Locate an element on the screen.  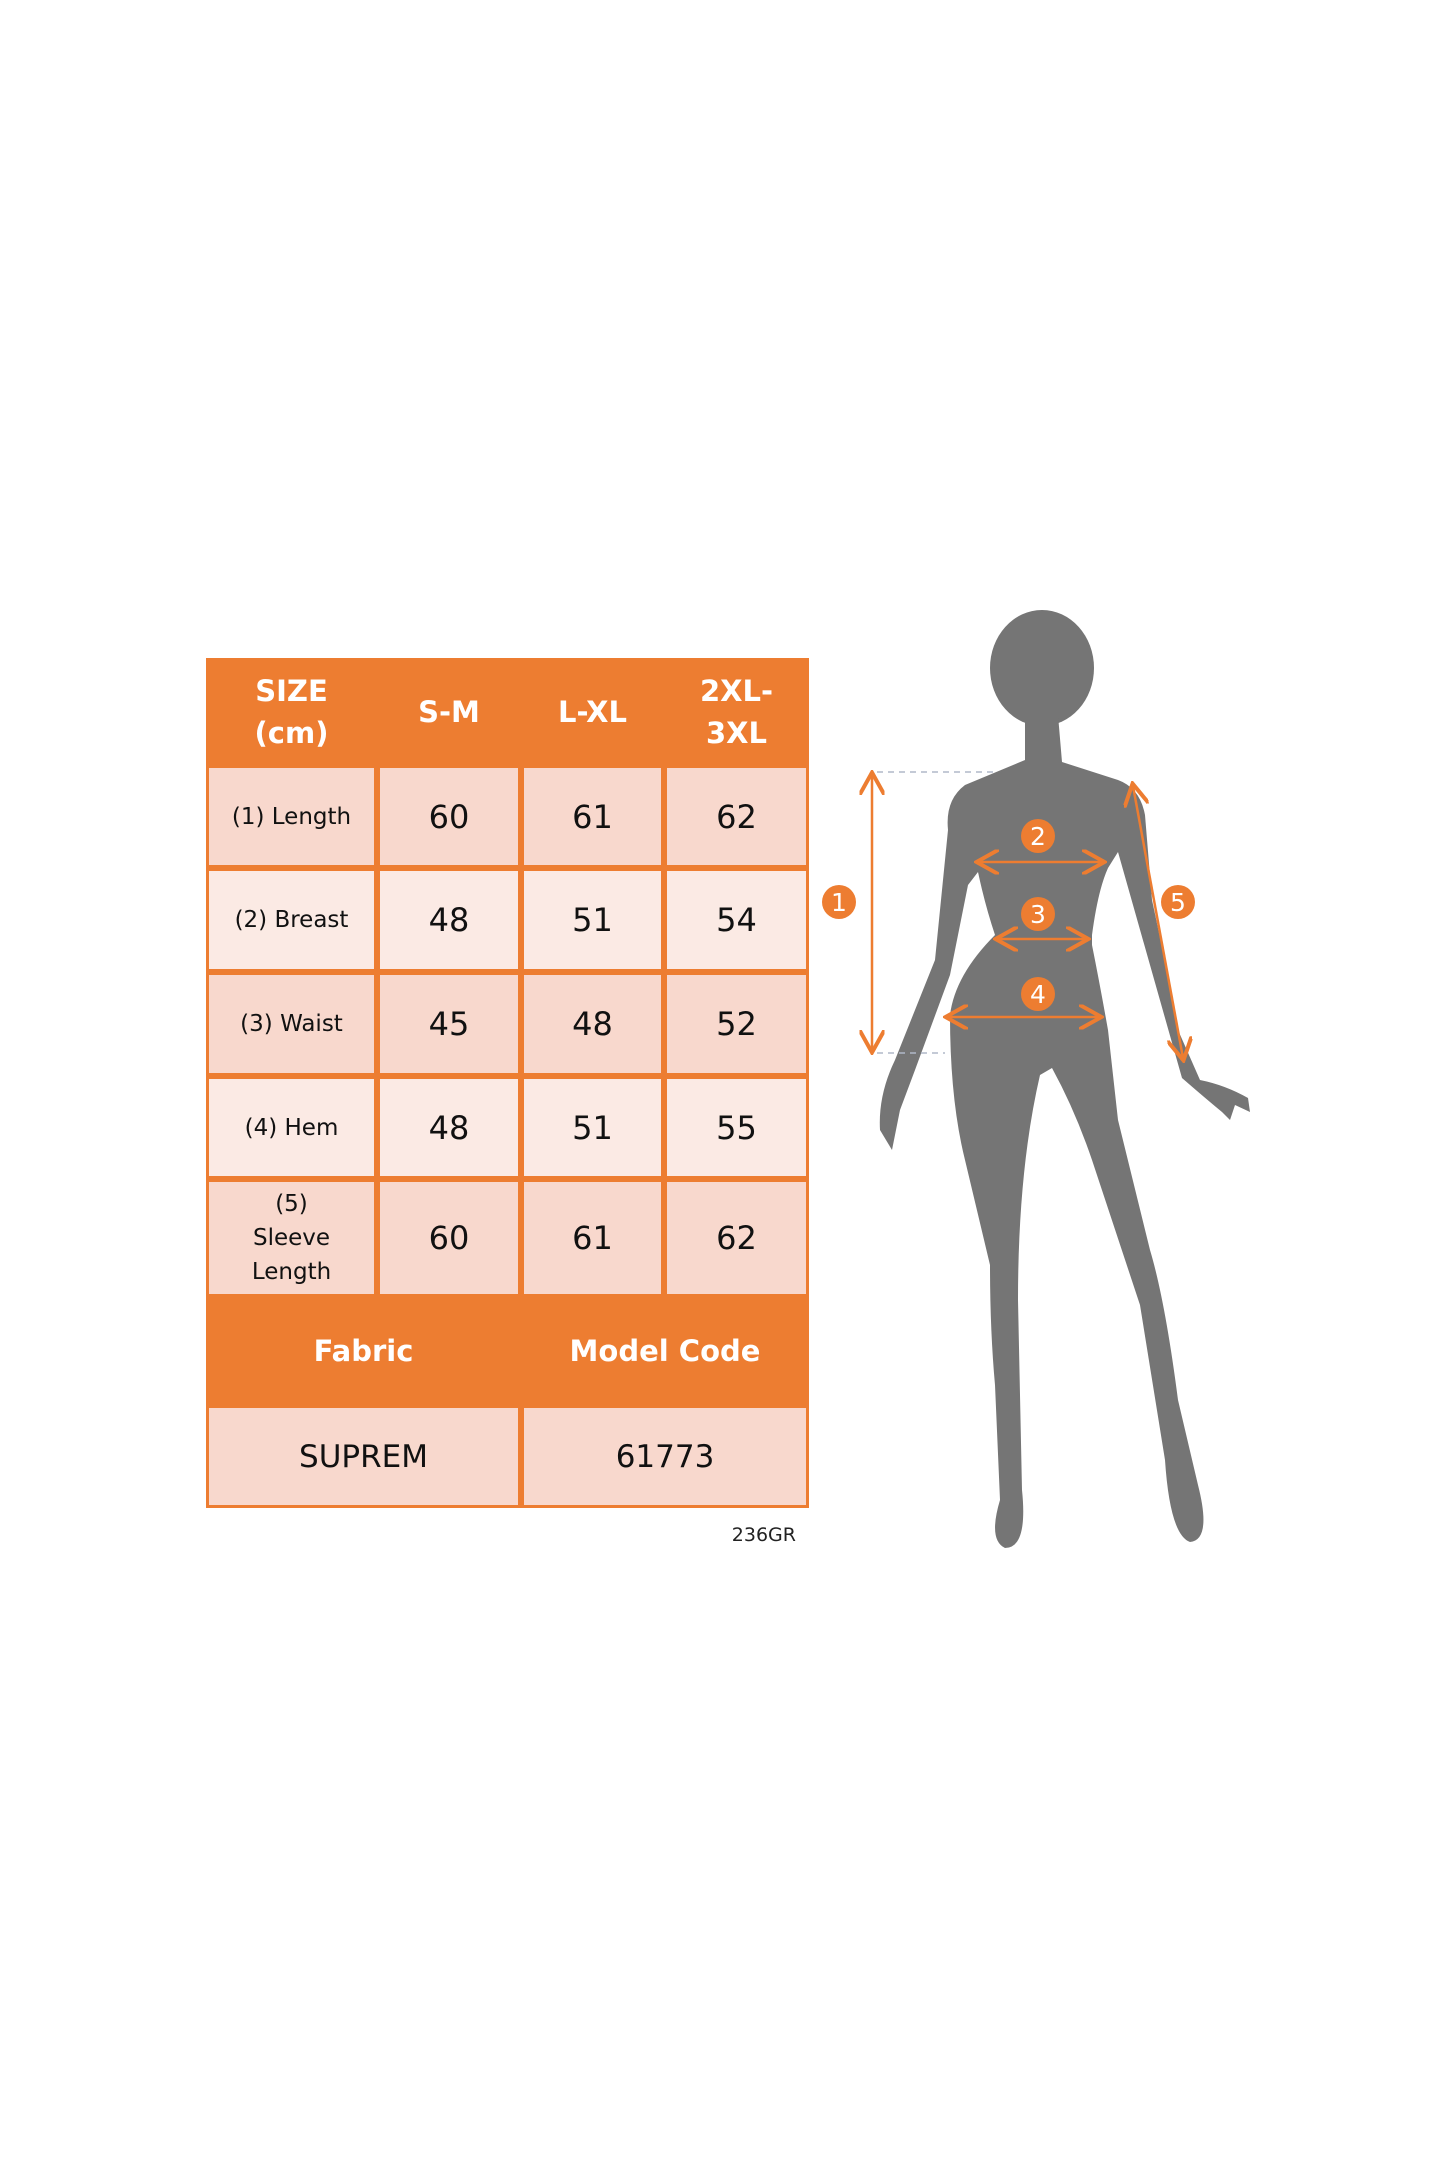
row-label: (2) Breast is located at coordinates (291, 920).